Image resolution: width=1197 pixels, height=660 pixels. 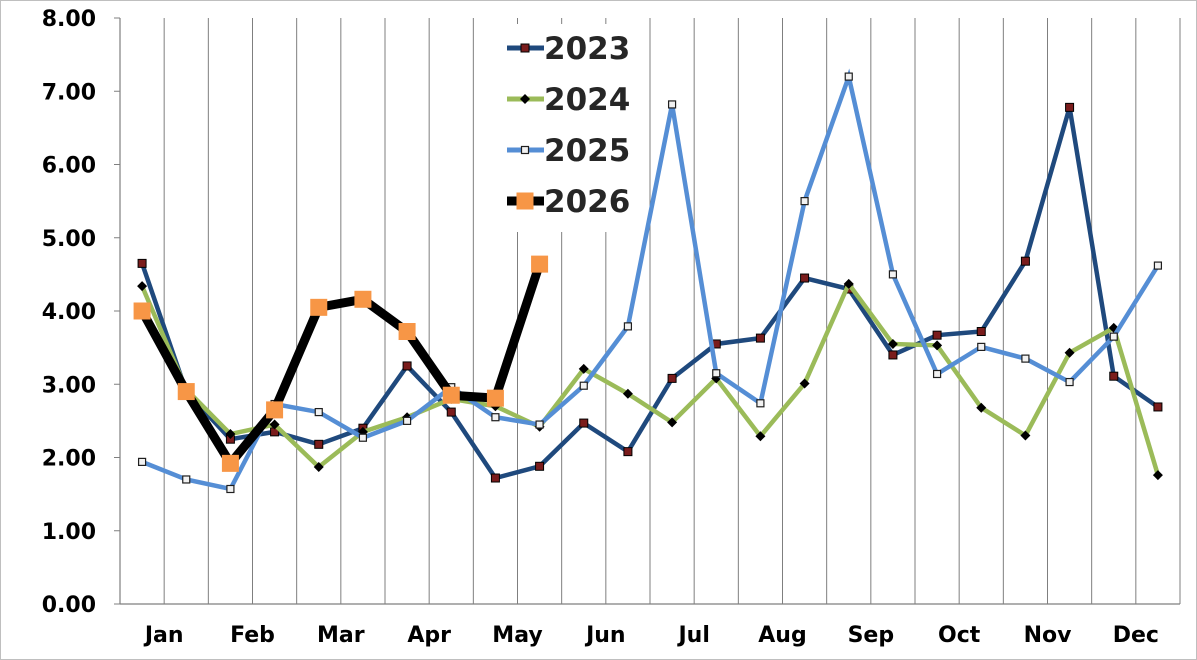 I want to click on legend-item: 2026, so click(x=568, y=202).